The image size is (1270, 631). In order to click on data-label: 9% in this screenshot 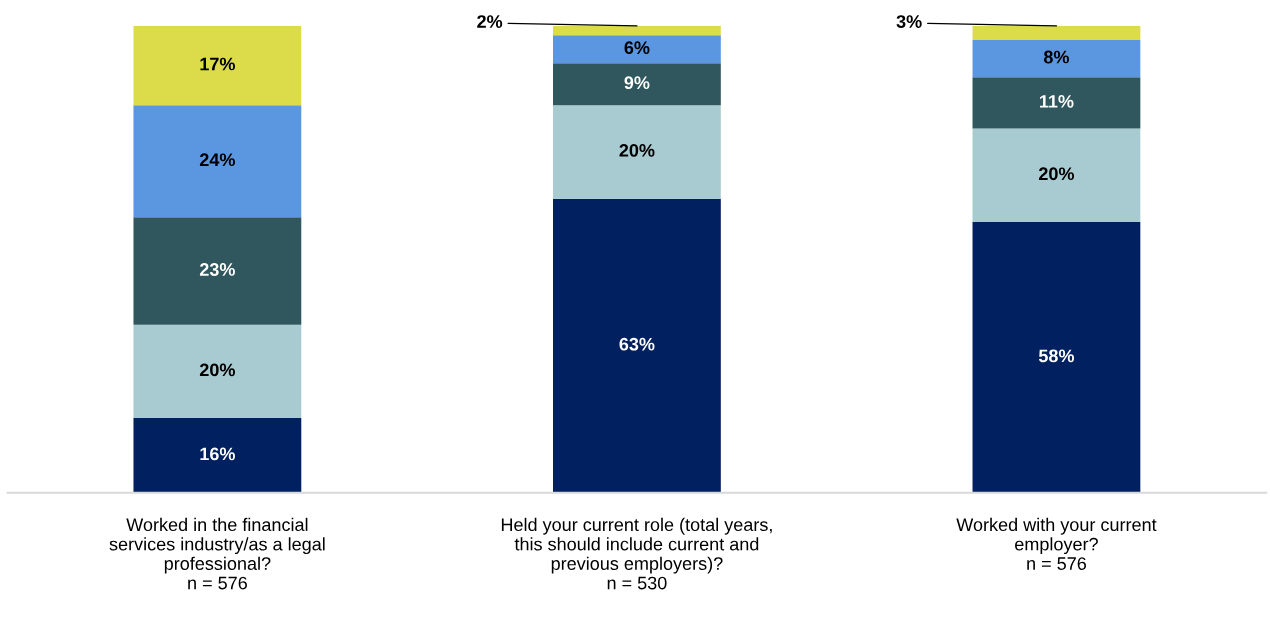, I will do `click(637, 83)`.